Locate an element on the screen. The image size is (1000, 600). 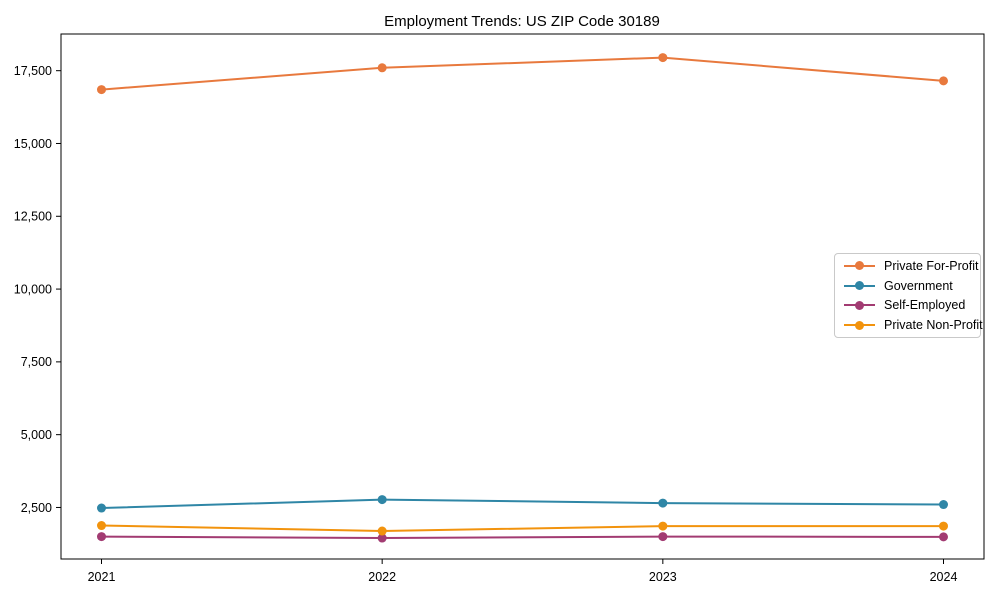
legend-marker-government is located at coordinates (859, 286).